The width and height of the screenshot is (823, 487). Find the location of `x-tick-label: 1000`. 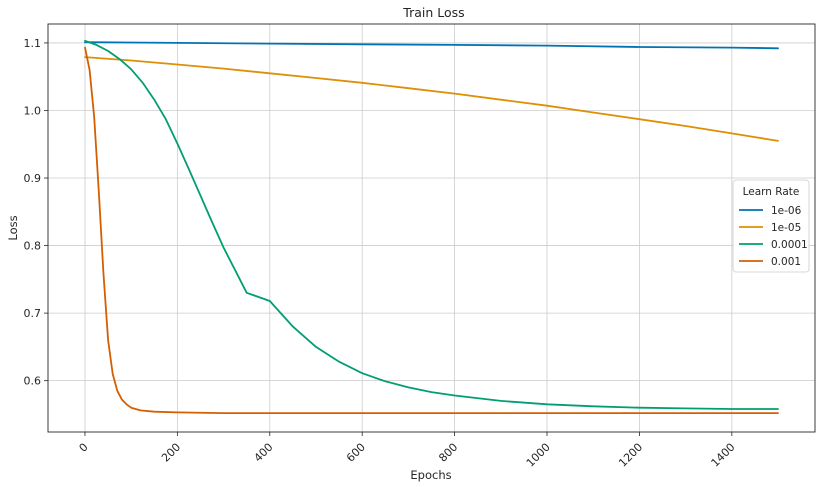

x-tick-label: 1000 is located at coordinates (538, 455).